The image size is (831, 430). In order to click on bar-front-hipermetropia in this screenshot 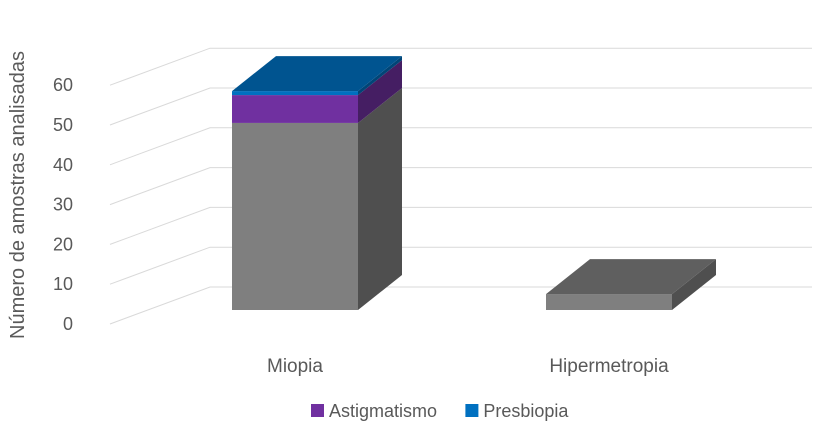, I will do `click(609, 302)`.